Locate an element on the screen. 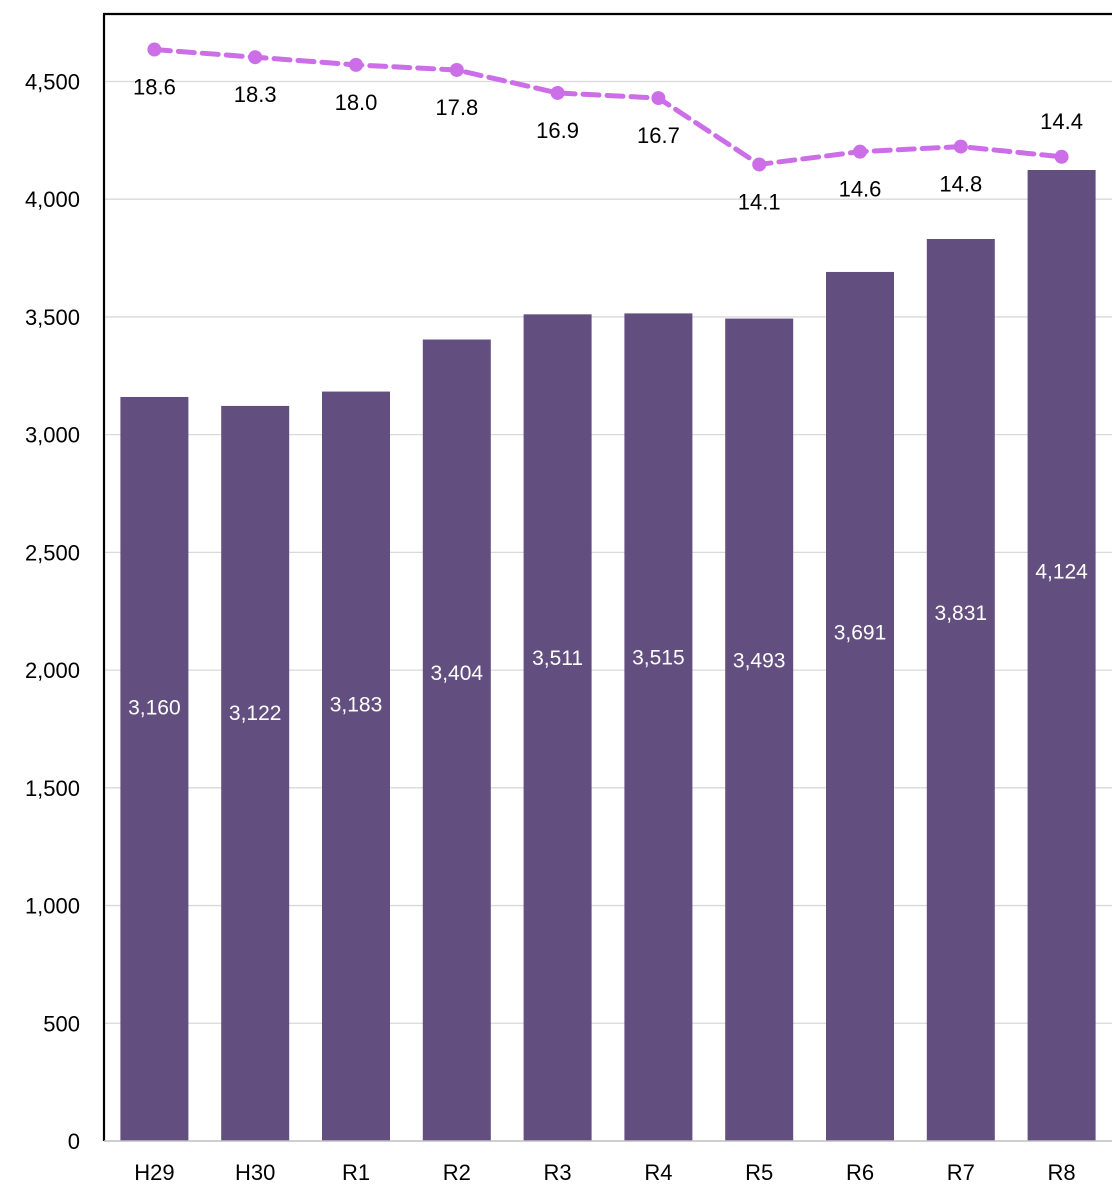  line-series is located at coordinates (608, 107).